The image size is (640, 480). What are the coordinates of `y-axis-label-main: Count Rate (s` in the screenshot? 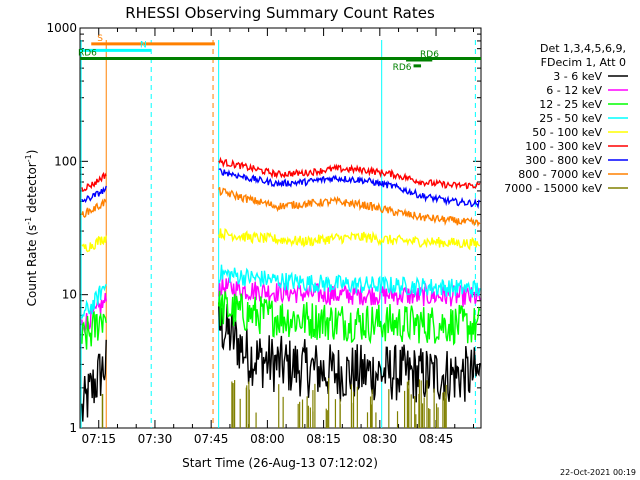 It's located at (32, 266).